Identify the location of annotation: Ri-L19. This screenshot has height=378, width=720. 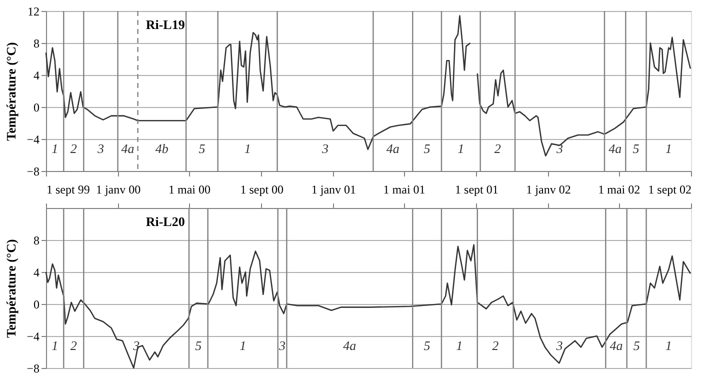
(166, 24).